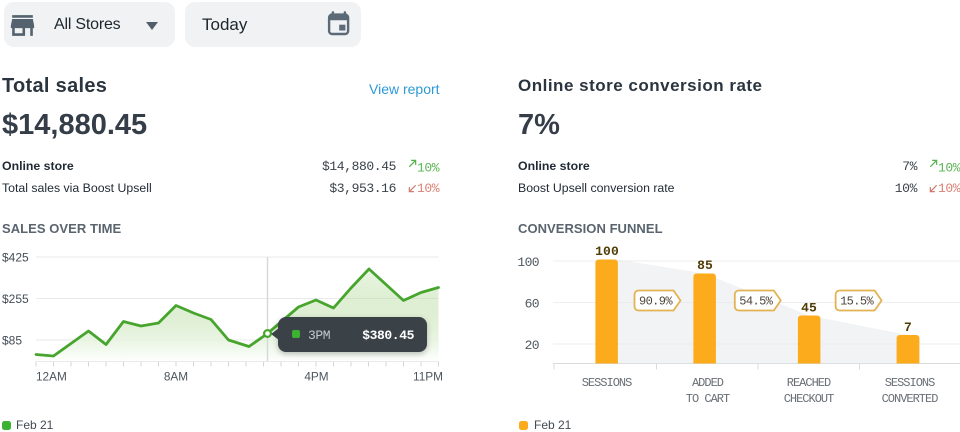 This screenshot has width=960, height=432. What do you see at coordinates (656, 302) in the screenshot?
I see `svg-text: 90.9%` at bounding box center [656, 302].